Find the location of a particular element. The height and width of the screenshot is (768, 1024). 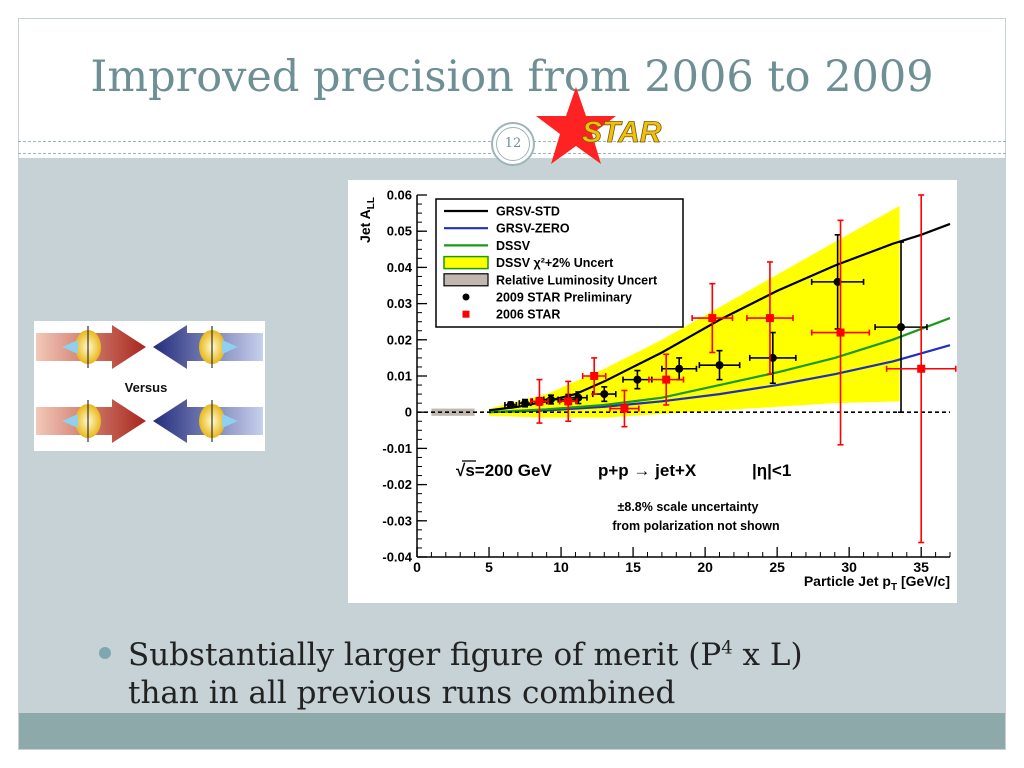

y-tick-label: 0.01 is located at coordinates (399, 376).